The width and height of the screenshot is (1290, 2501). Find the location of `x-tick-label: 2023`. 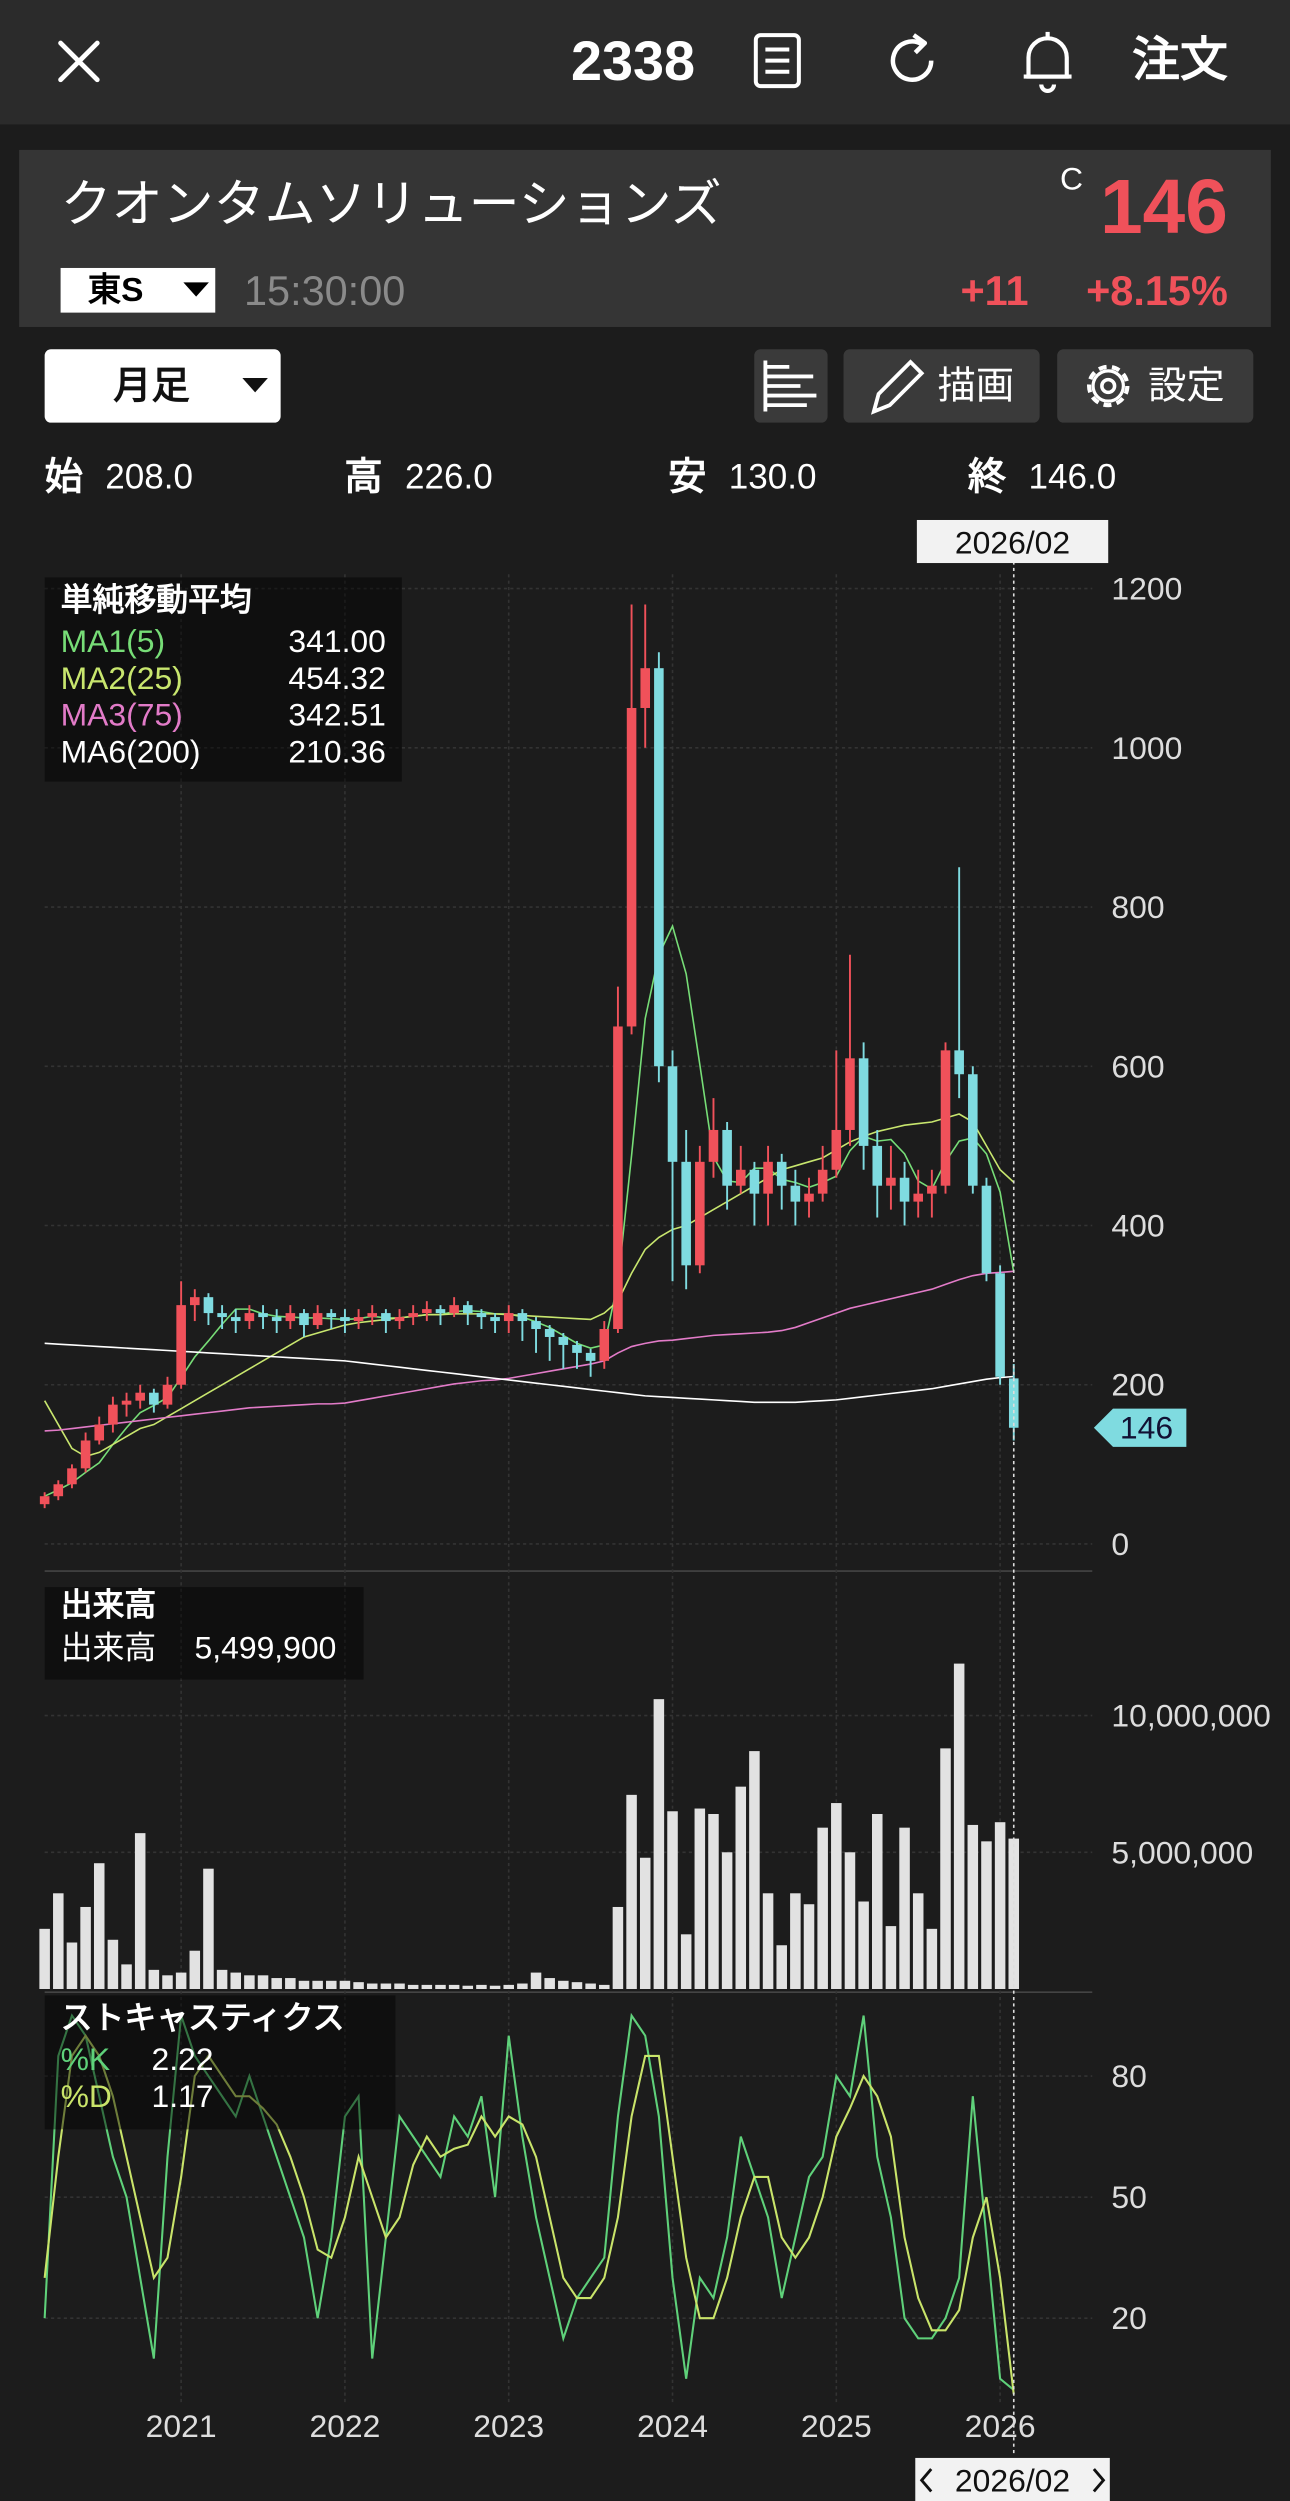

x-tick-label: 2023 is located at coordinates (508, 2426).